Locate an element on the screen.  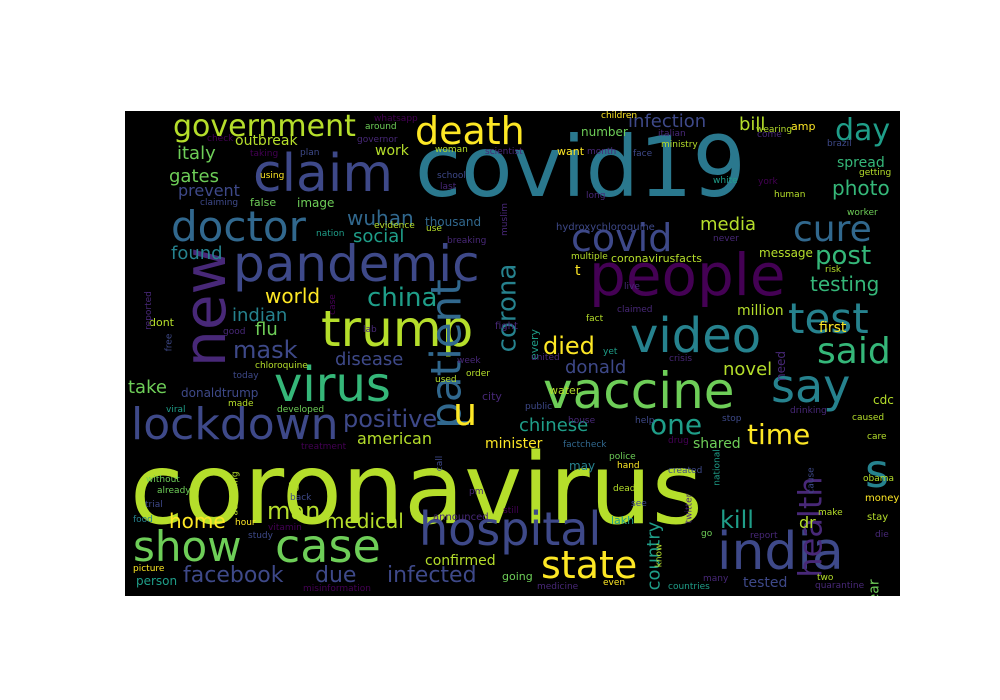
word-drug: drug is located at coordinates (678, 441).